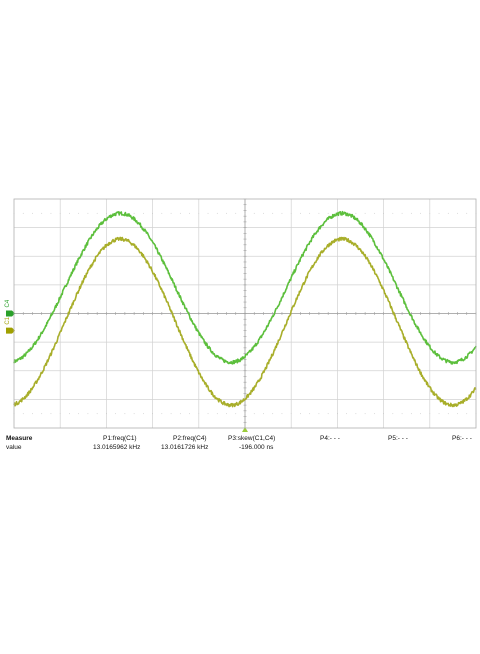  What do you see at coordinates (117, 447) in the screenshot?
I see `param-p1-value: 13.0165962 kHz` at bounding box center [117, 447].